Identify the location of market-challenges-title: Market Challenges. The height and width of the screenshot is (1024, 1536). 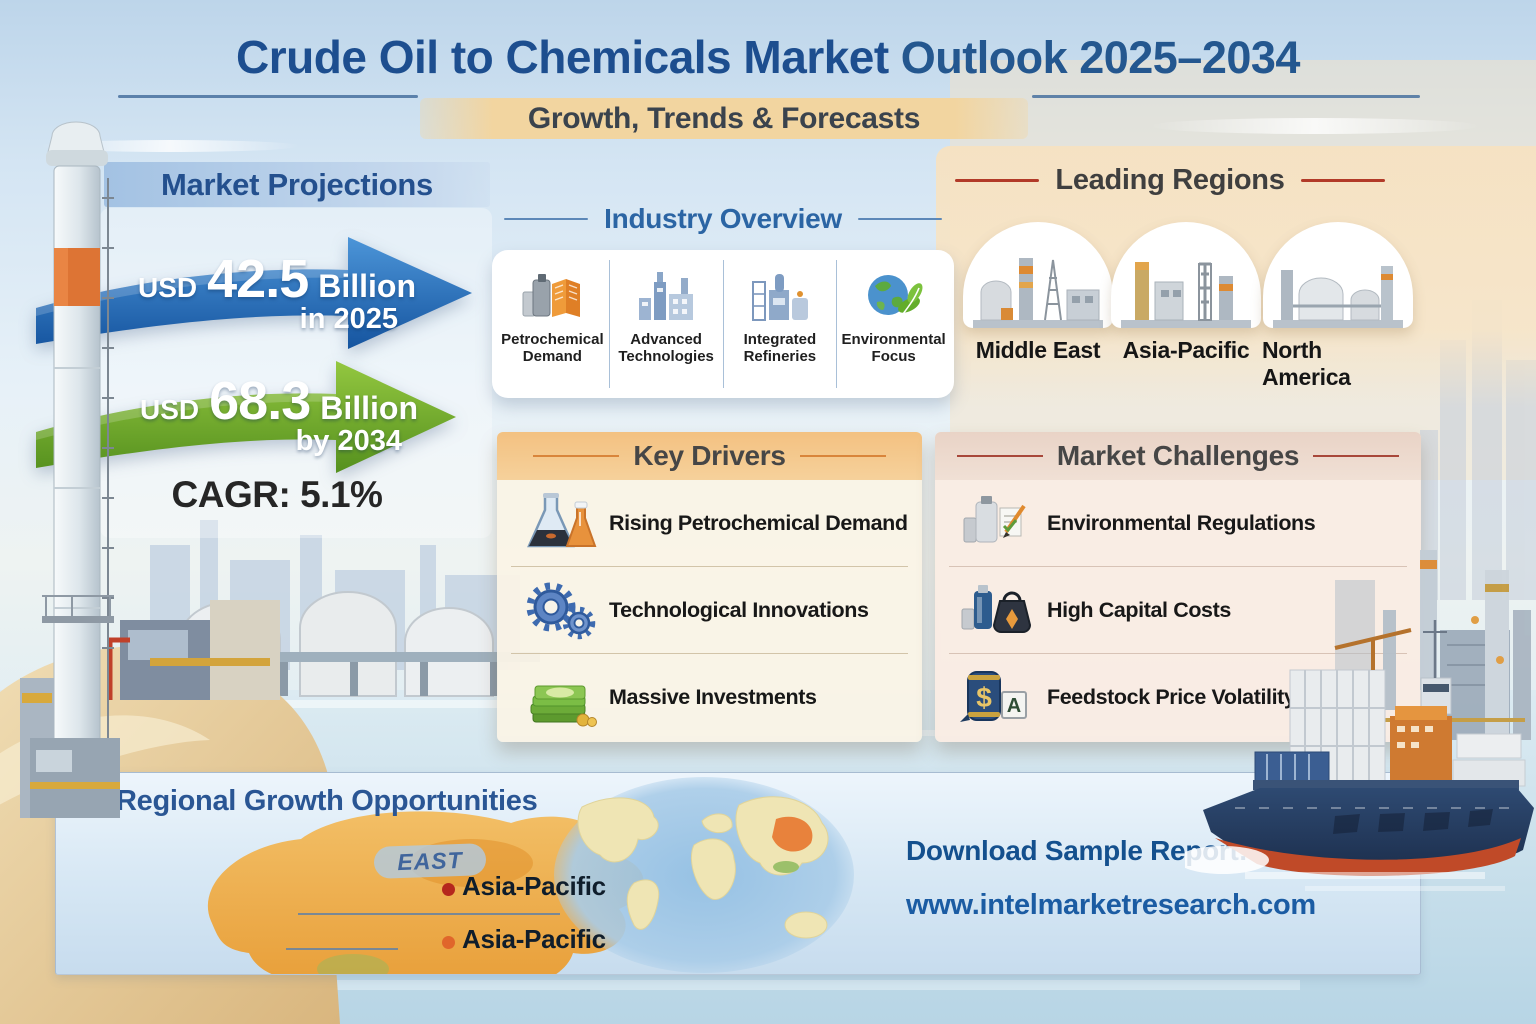
(1178, 455).